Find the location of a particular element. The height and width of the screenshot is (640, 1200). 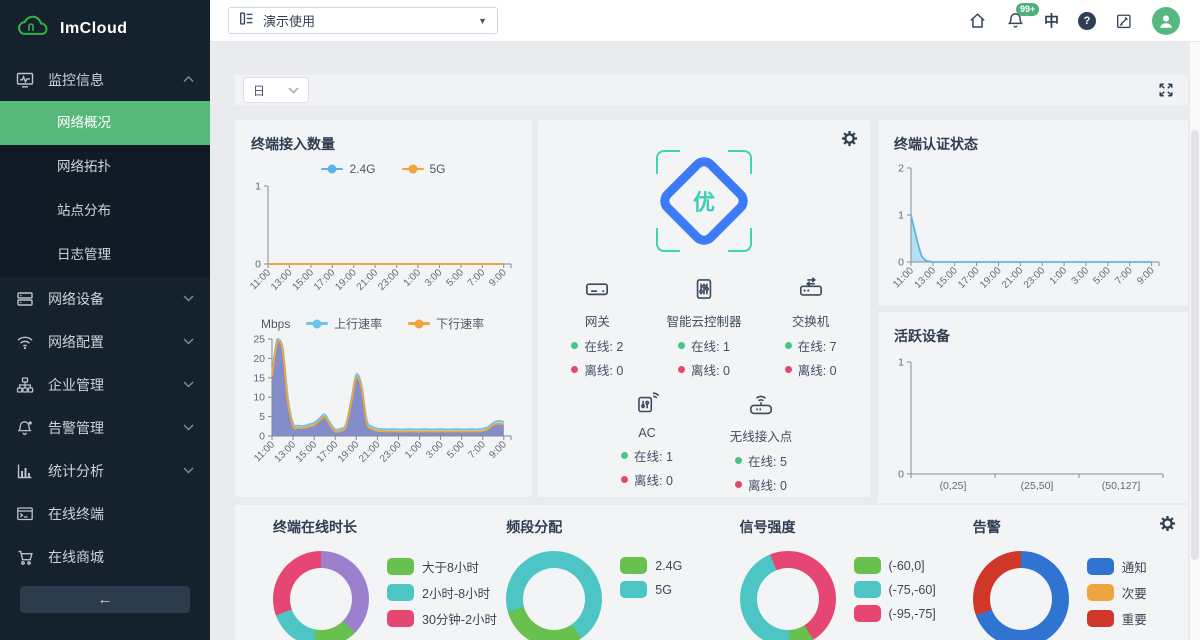

help-icon: ? is located at coordinates (1087, 20).